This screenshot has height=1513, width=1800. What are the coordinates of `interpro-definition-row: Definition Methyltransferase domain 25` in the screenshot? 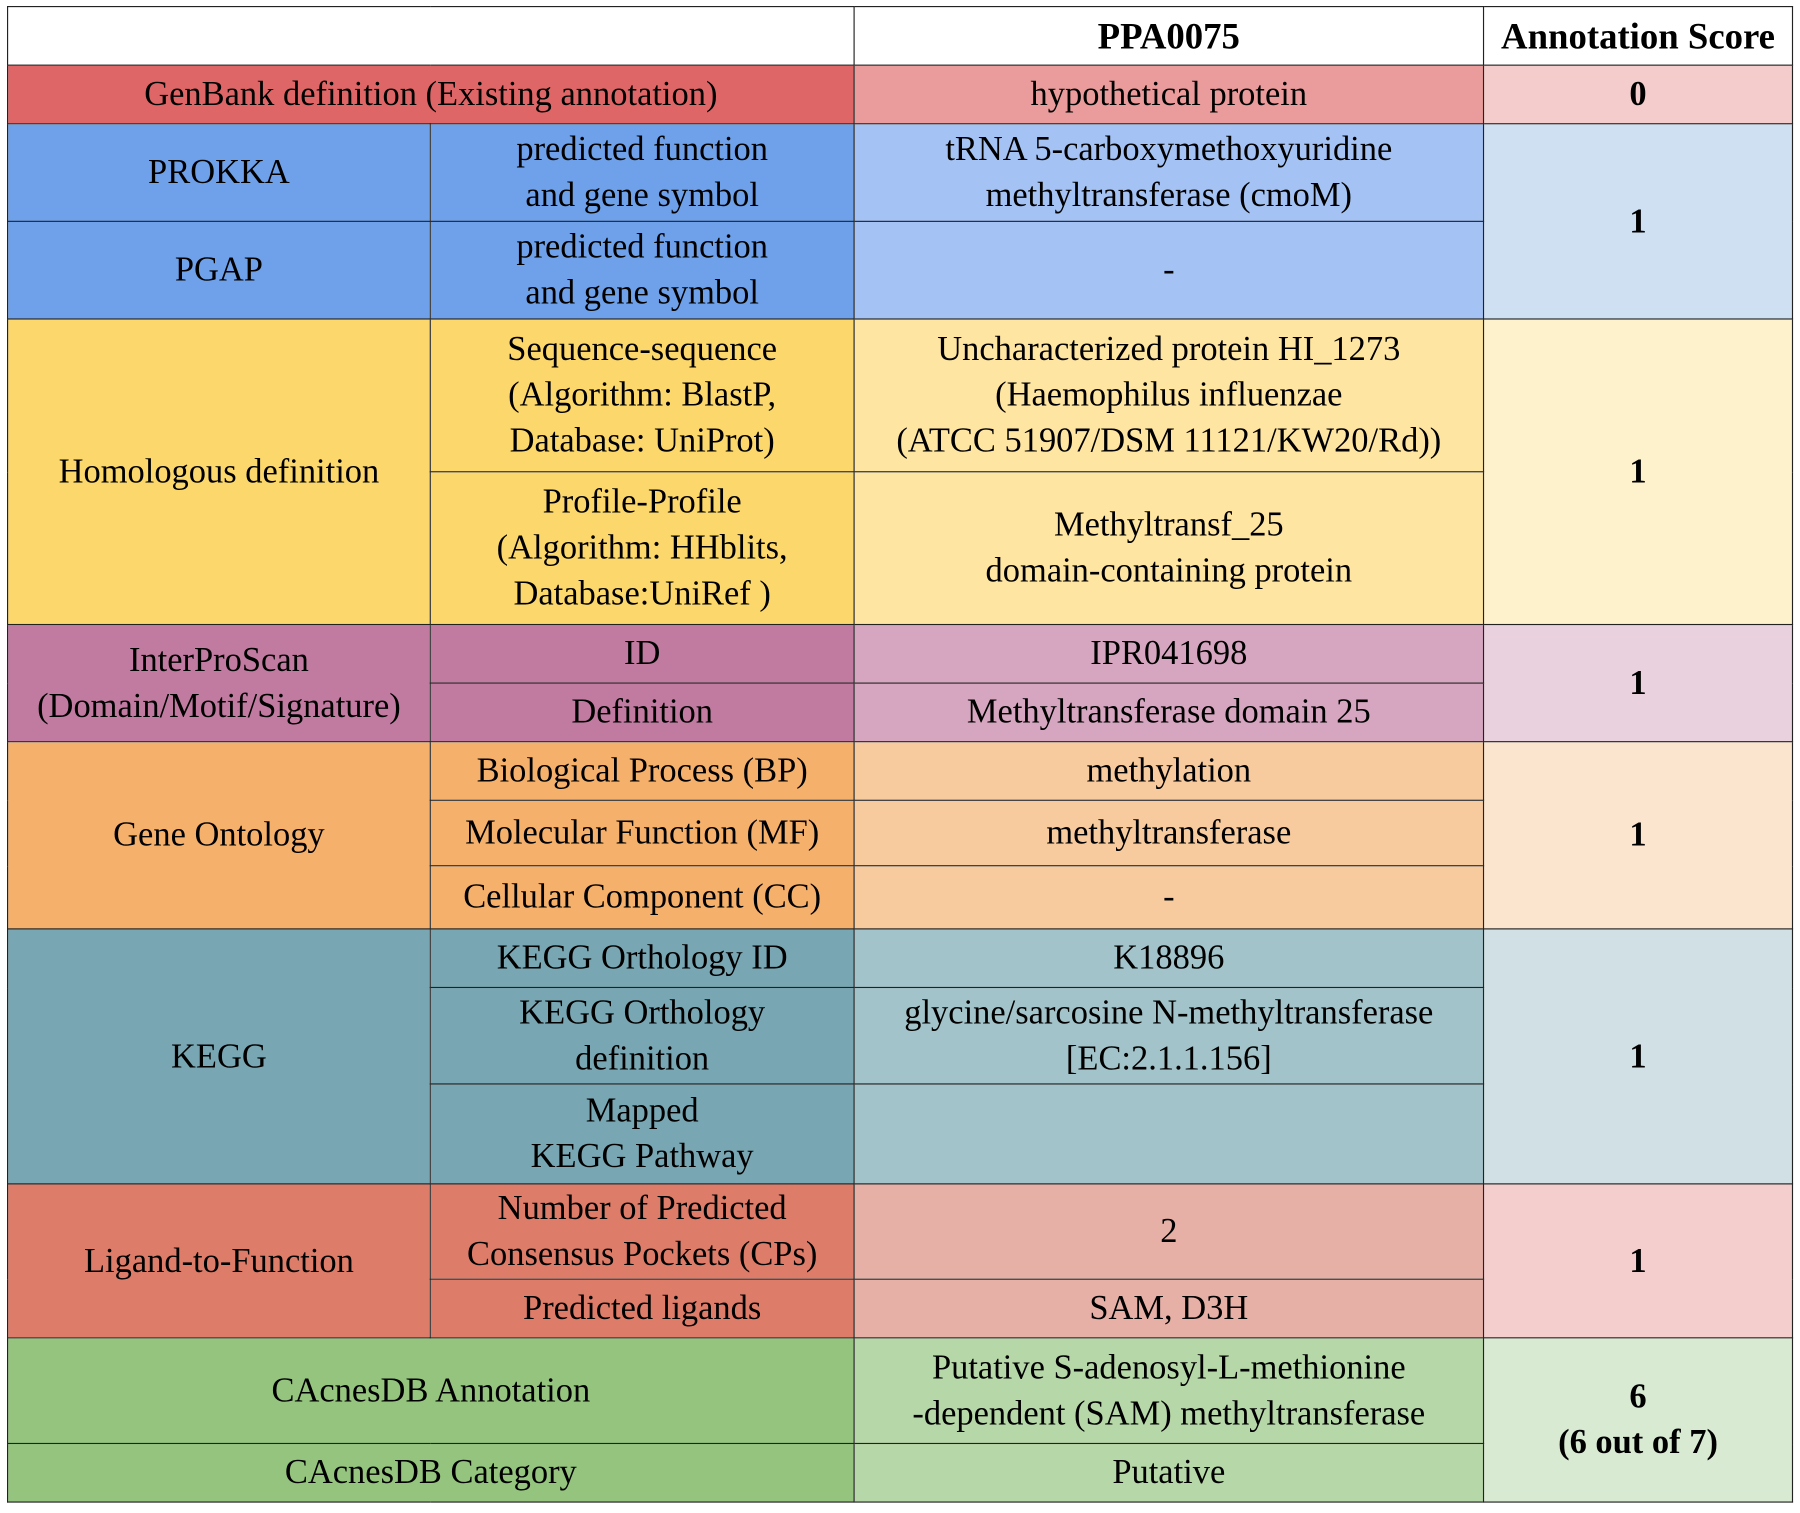 It's located at (900, 712).